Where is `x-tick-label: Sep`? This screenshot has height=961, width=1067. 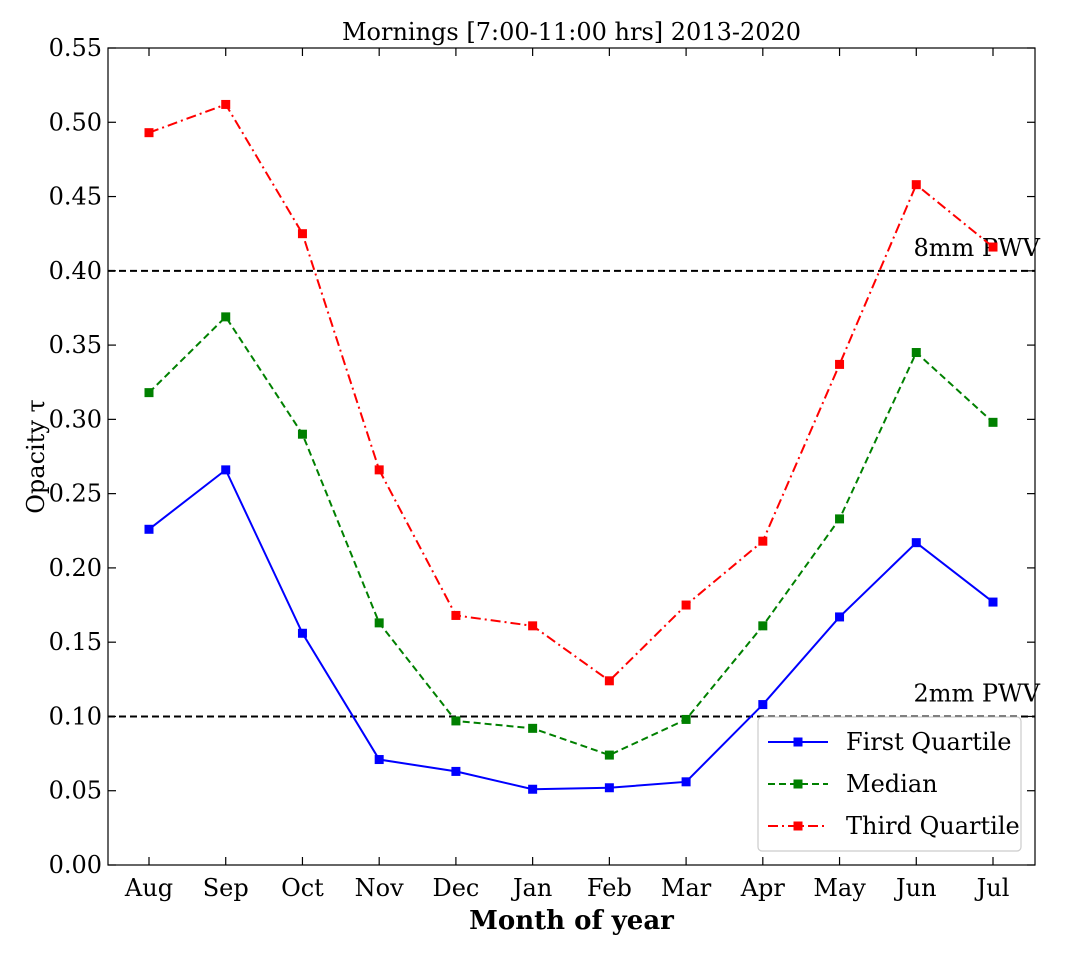 x-tick-label: Sep is located at coordinates (226, 888).